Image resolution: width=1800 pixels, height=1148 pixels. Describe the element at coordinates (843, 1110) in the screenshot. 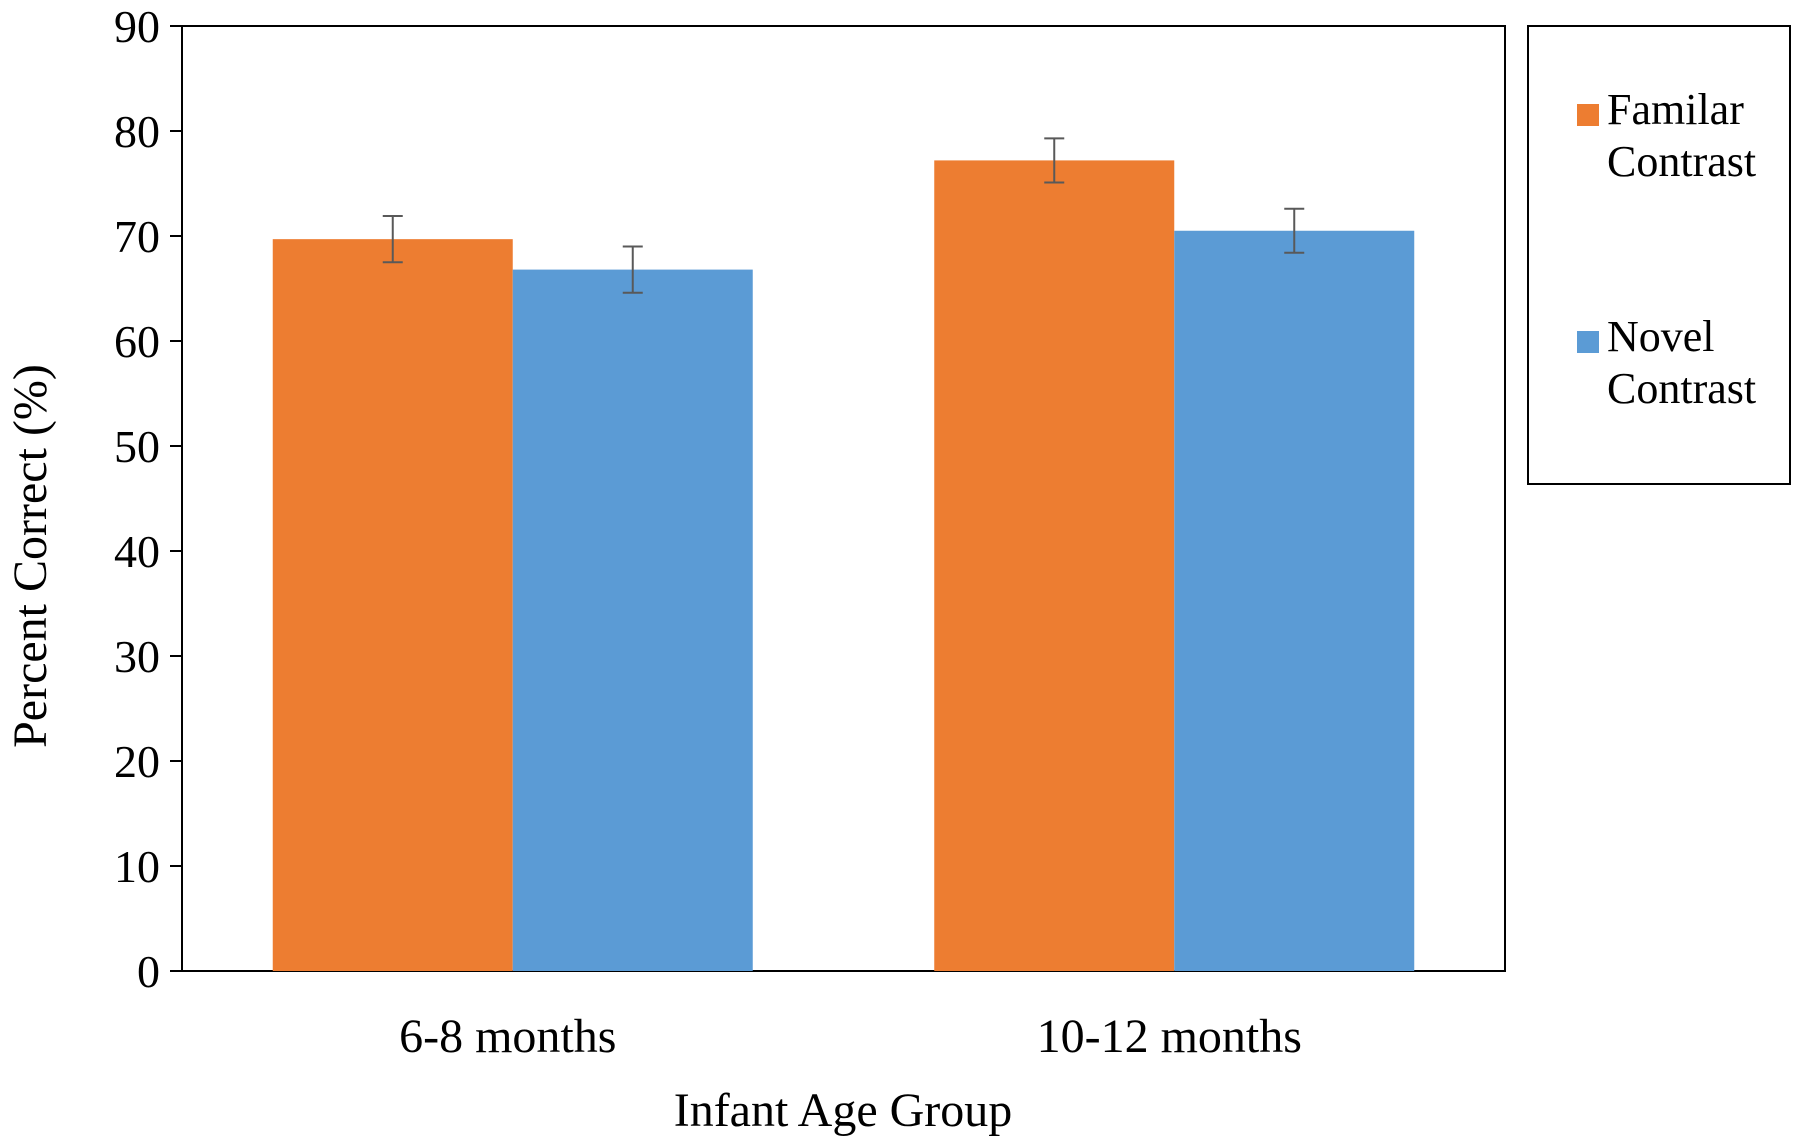

I see `x-axis-title: Infant Age Group` at that location.